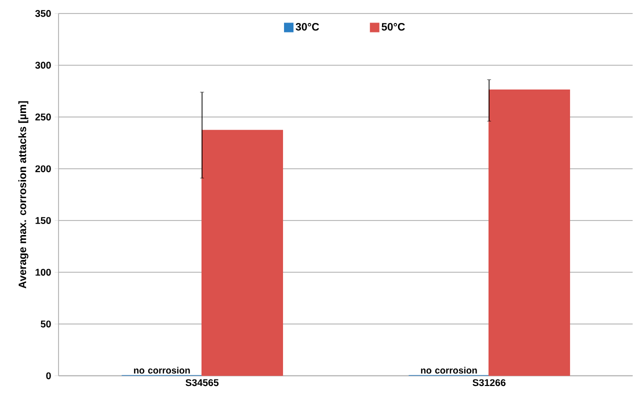 The height and width of the screenshot is (406, 633). Describe the element at coordinates (308, 27) in the screenshot. I see `legend-label: 30°C` at that location.